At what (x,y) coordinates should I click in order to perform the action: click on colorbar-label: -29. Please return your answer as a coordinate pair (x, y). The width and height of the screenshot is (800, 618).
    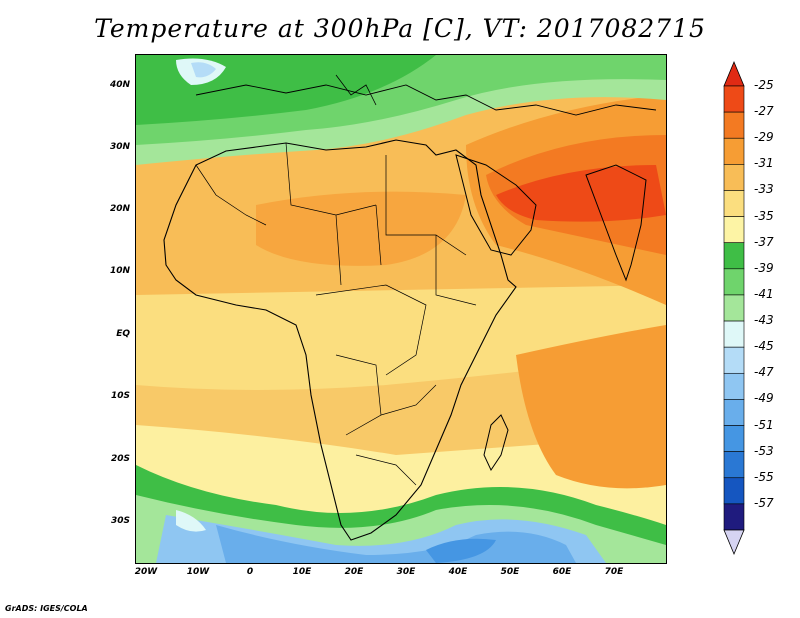
    Looking at the image, I should click on (764, 137).